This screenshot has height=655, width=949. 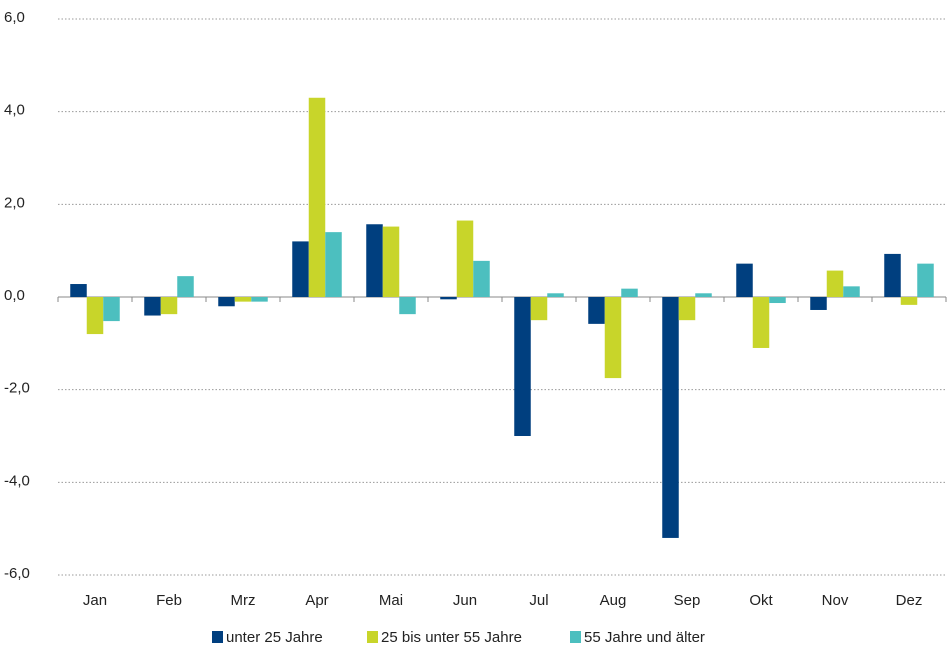 I want to click on x-tick-label: Nov, so click(x=835, y=600).